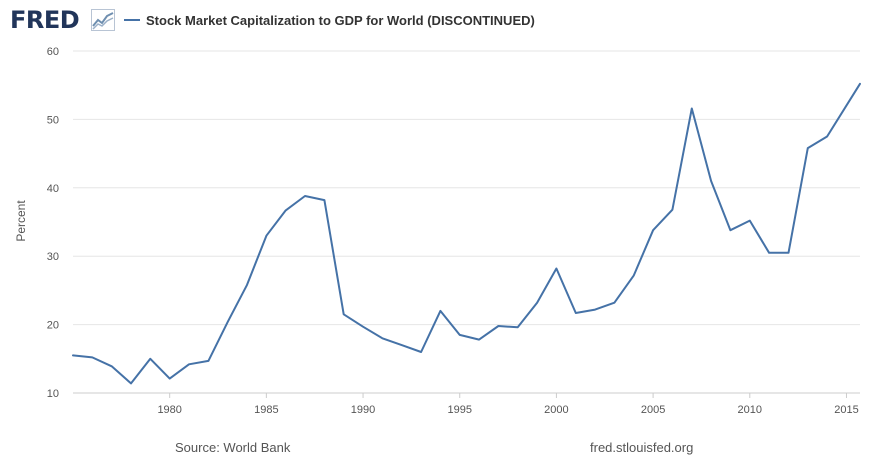  What do you see at coordinates (103, 20) in the screenshot?
I see `chart-trend-icon` at bounding box center [103, 20].